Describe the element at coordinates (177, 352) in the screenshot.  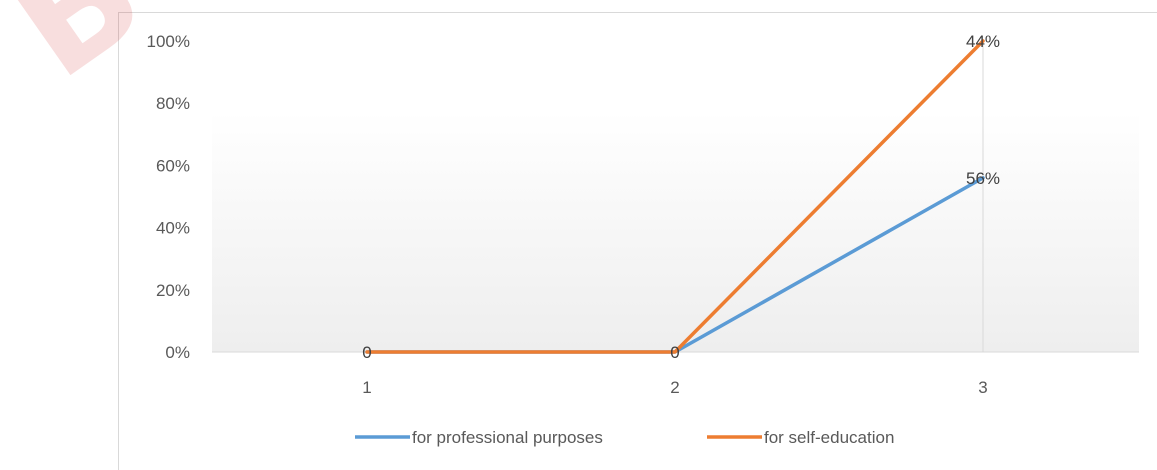
I see `y-tick-label: 0%` at that location.